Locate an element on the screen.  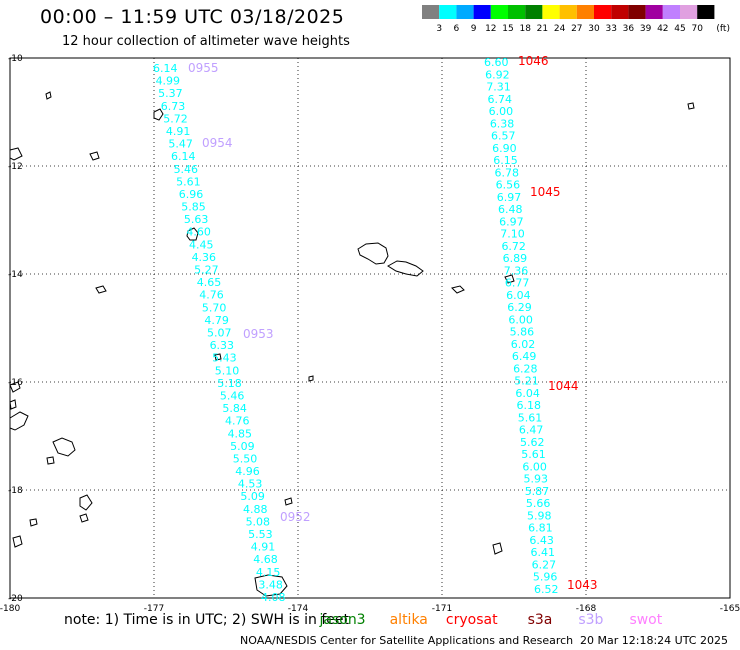
colorbar-label: 70 is located at coordinates (697, 29).